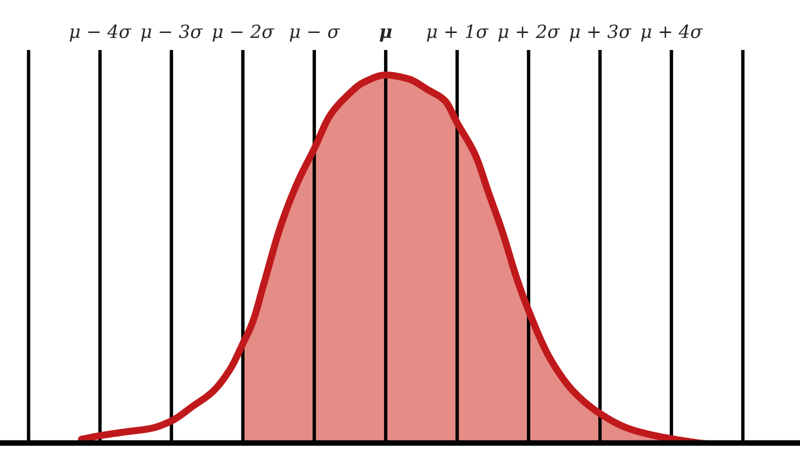 The image size is (800, 475). I want to click on x-tick-label: μ − 3σ, so click(172, 33).